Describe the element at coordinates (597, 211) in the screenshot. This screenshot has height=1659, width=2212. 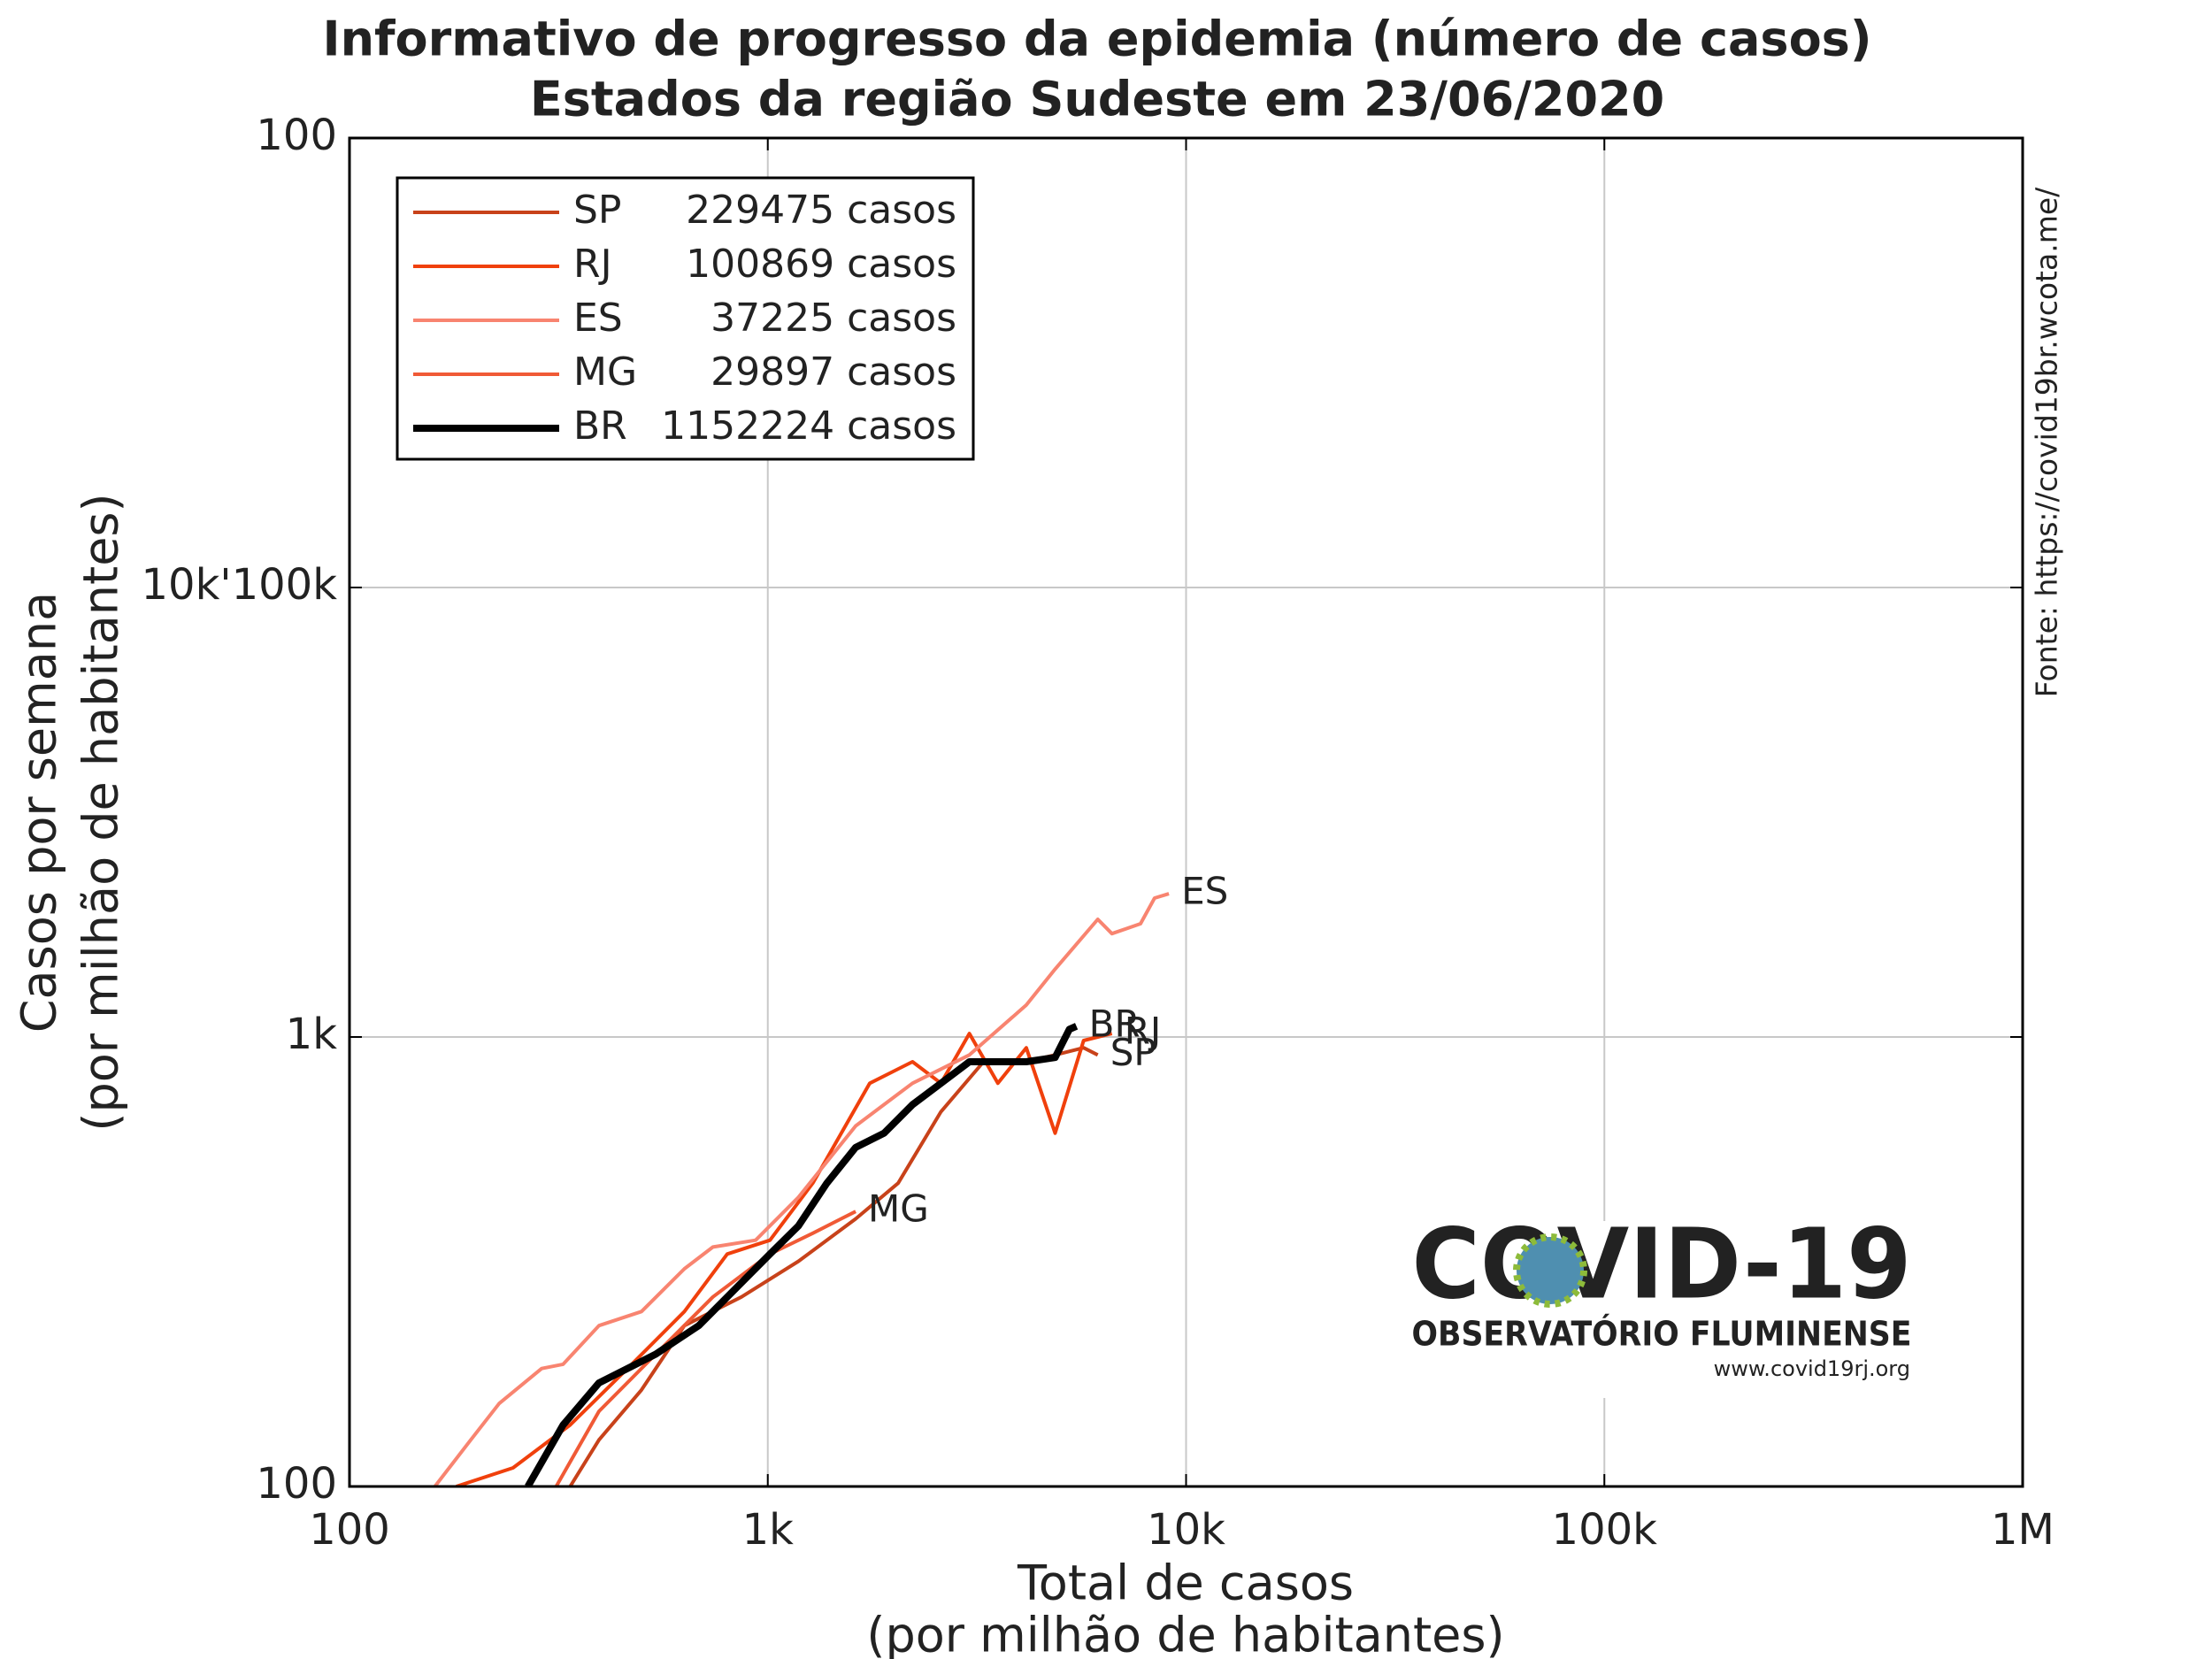
I see `legend-label: SP` at that location.